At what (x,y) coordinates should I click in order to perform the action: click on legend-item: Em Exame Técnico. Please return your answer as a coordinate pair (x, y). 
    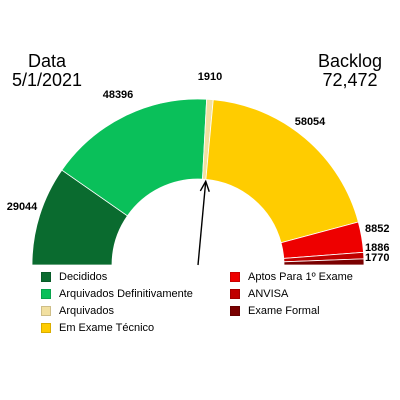
    Looking at the image, I should click on (117, 327).